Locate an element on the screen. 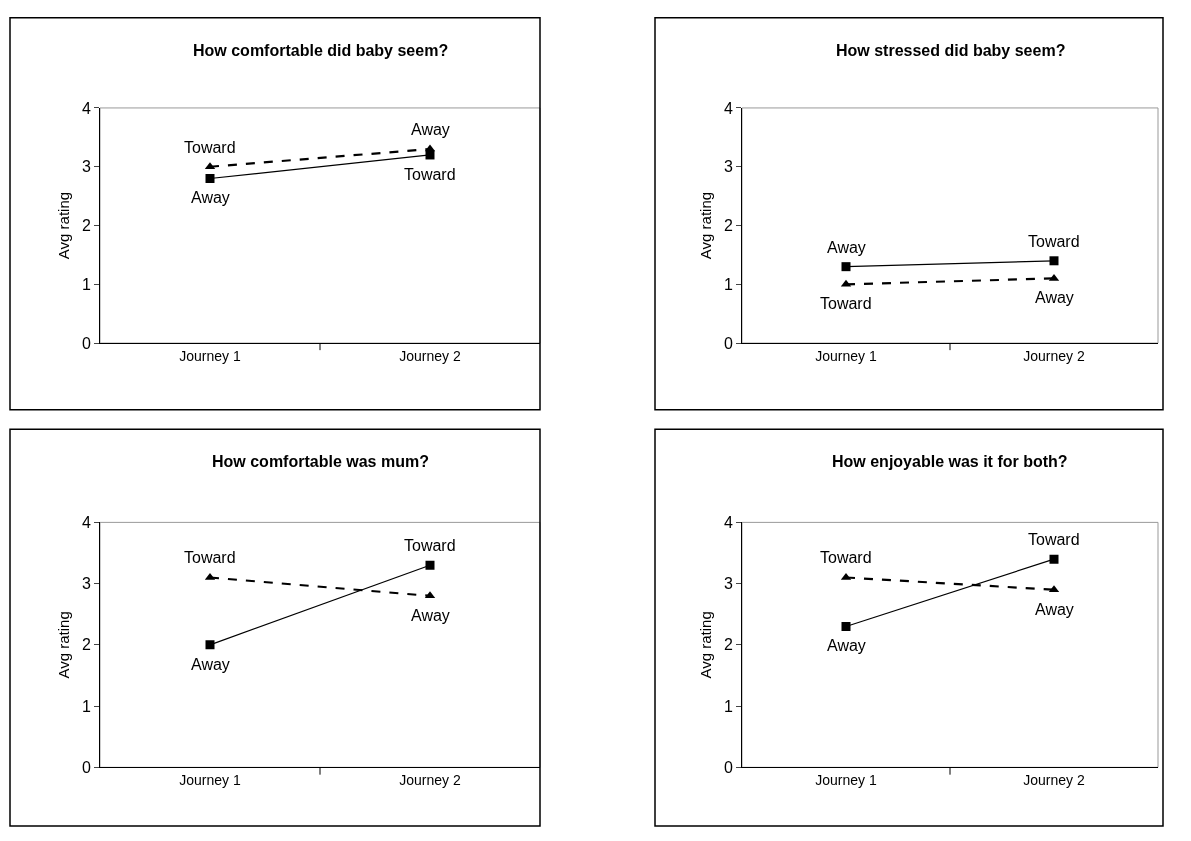  chart-title: How enjoyable was it for both? is located at coordinates (950, 461).